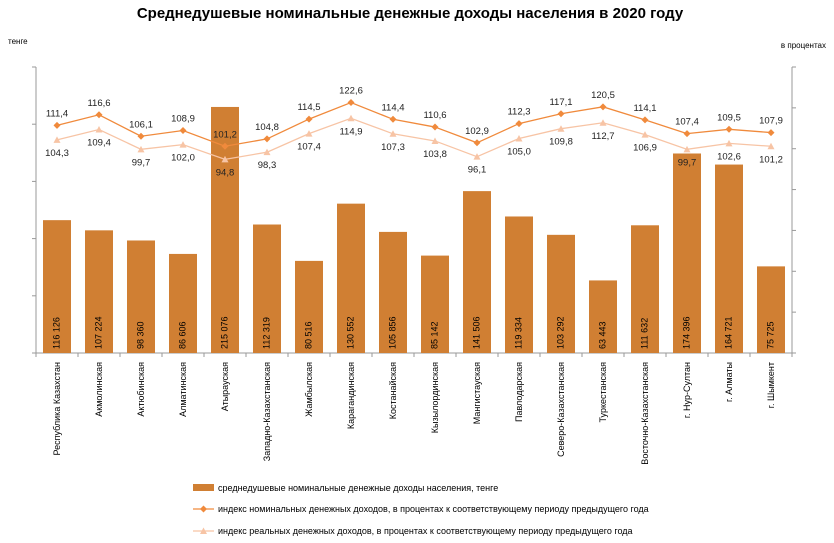  Describe the element at coordinates (519, 152) in the screenshot. I see `real-index-label: 105,0` at that location.